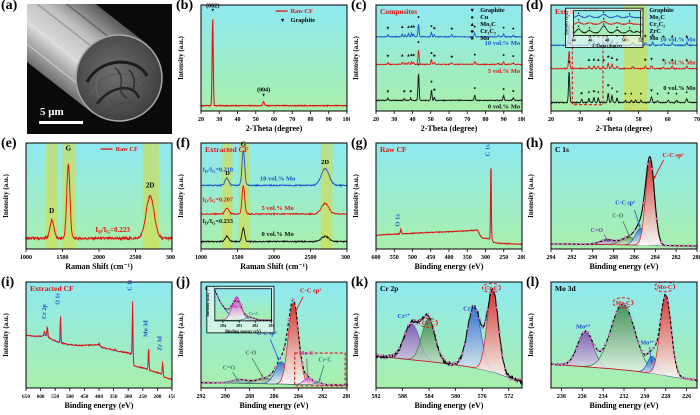 The image size is (700, 415). What do you see at coordinates (8, 282) in the screenshot?
I see `panel-tag-i: (i)` at bounding box center [8, 282].